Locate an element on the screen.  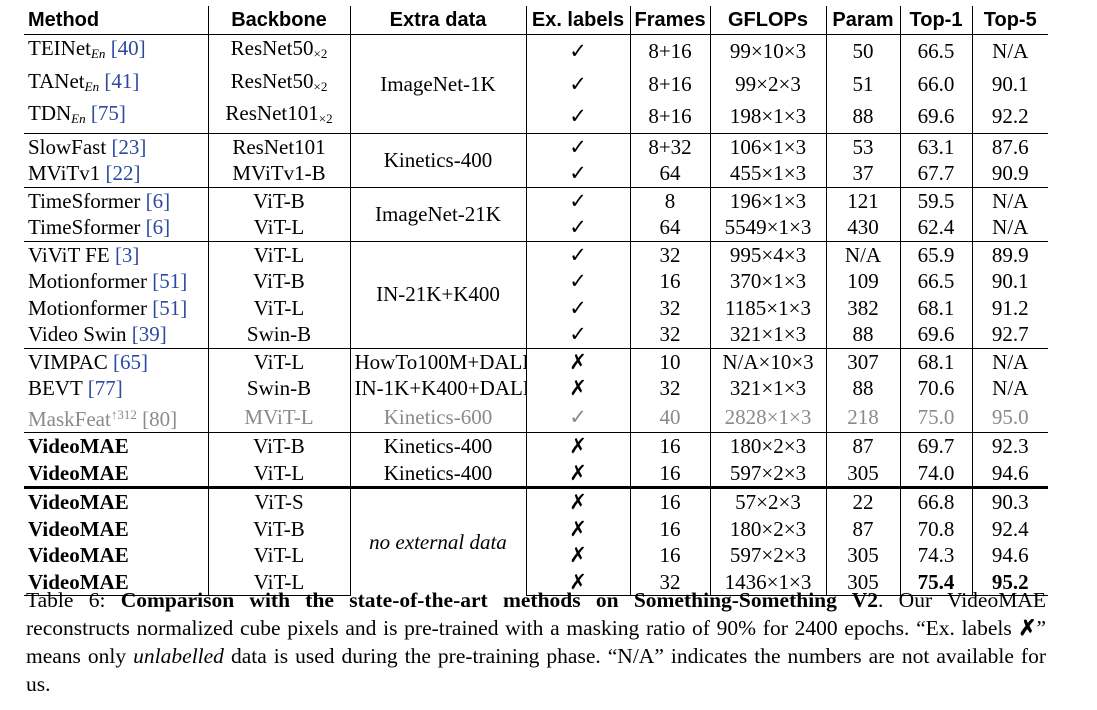
method-name: Motionformer is located at coordinates (87, 307).